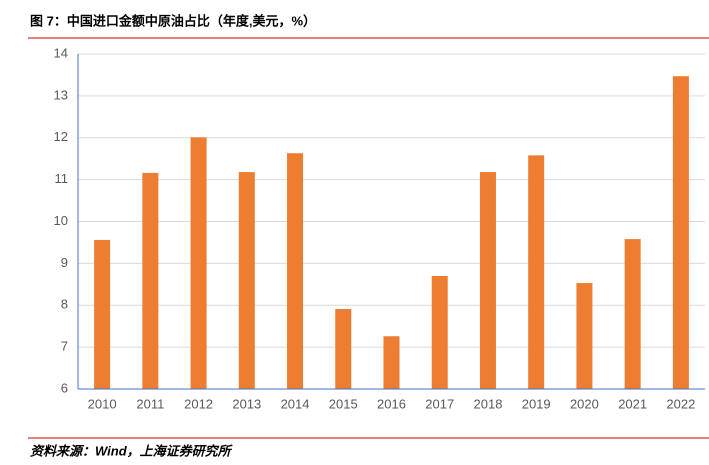  Describe the element at coordinates (150, 403) in the screenshot. I see `x-tick-label: 2011` at that location.